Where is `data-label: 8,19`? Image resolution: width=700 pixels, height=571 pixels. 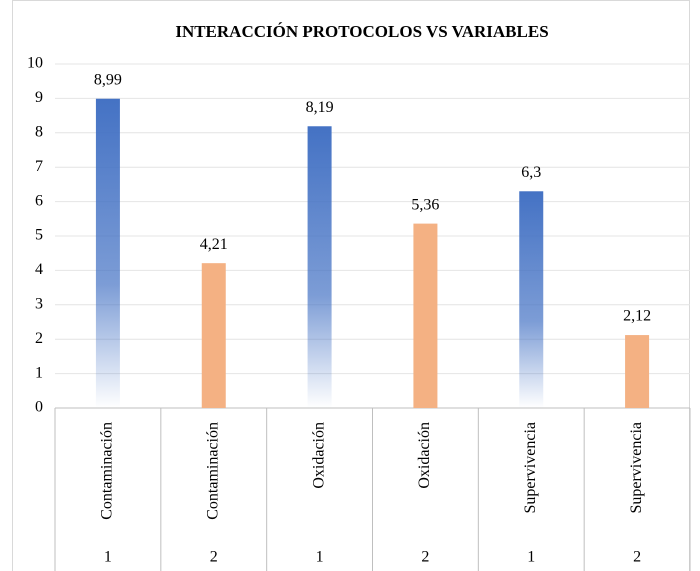
data-label: 8,19 is located at coordinates (320, 107).